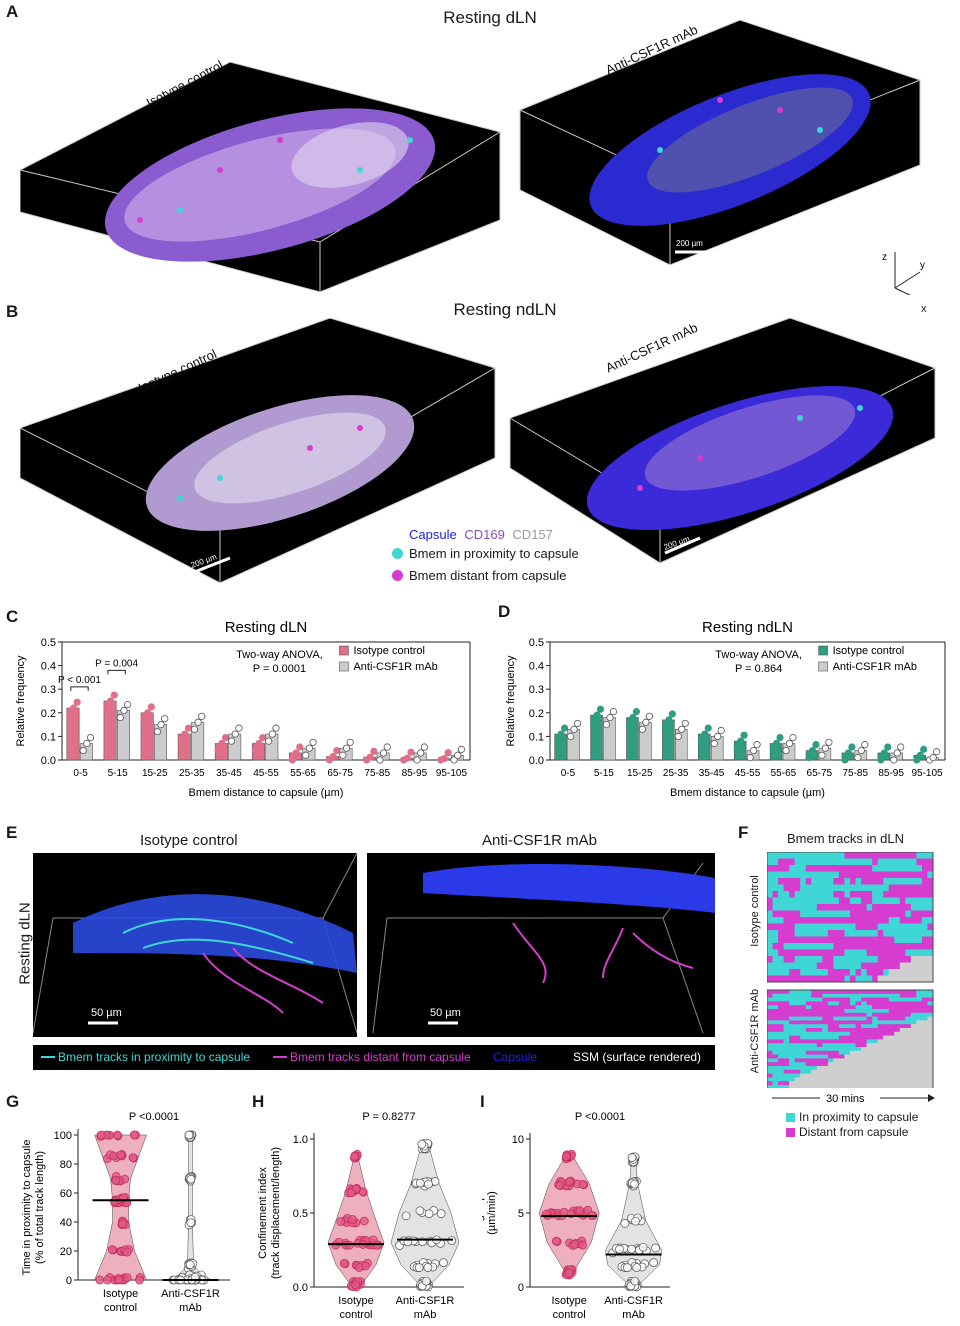  What do you see at coordinates (229, 773) in the screenshot?
I see `x-tick-label: 35-45` at bounding box center [229, 773].